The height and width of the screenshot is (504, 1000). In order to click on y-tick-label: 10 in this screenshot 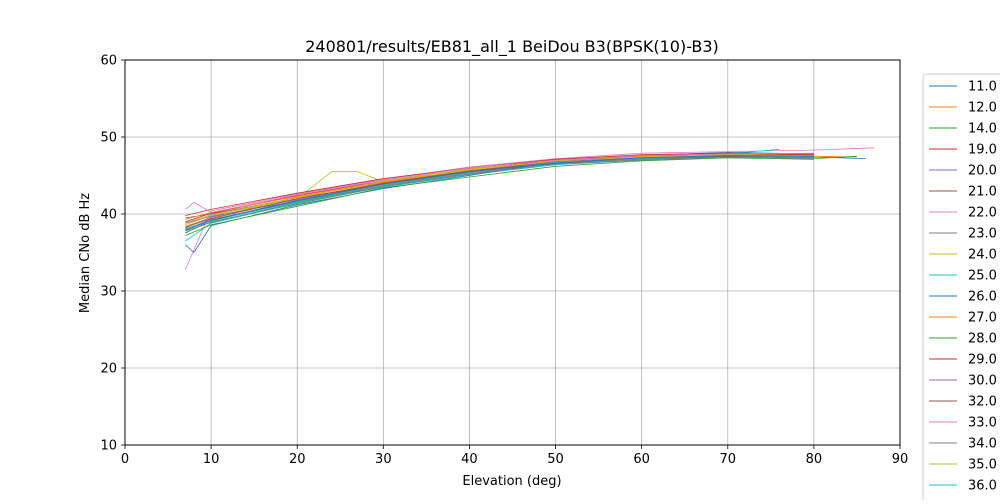, I will do `click(108, 446)`.